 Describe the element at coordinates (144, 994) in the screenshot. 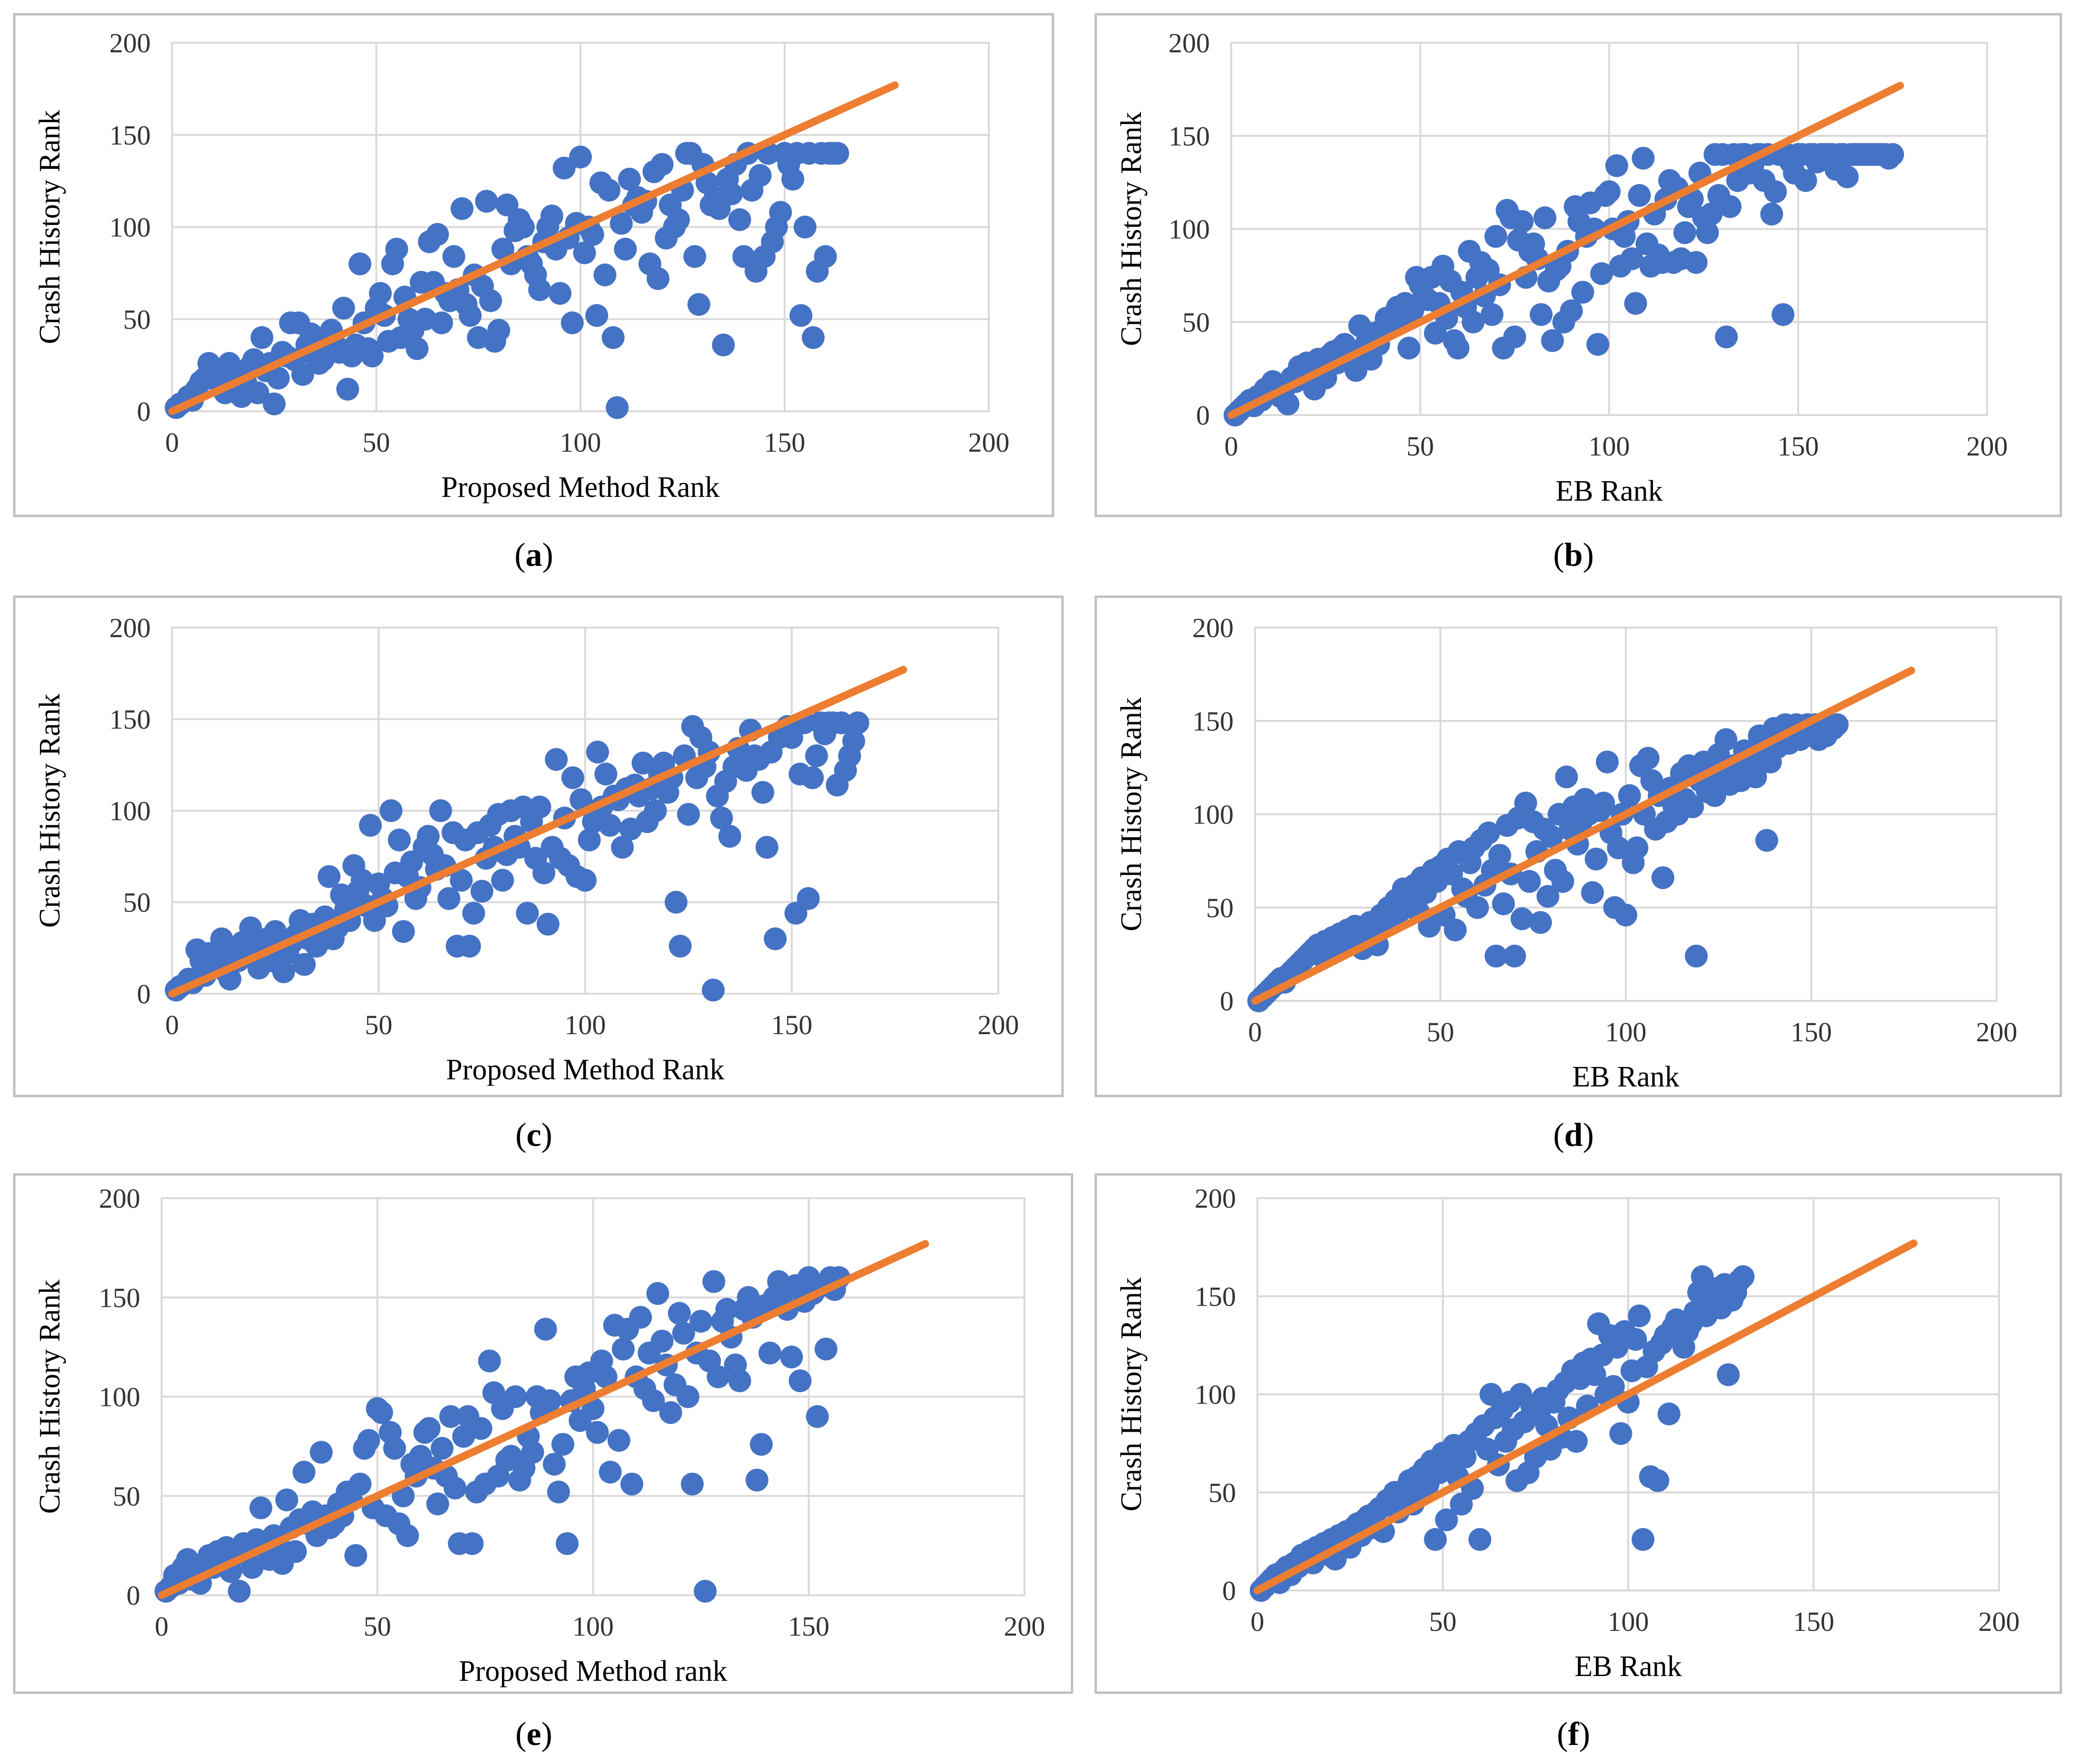

I see `y-tick-label: 0` at that location.